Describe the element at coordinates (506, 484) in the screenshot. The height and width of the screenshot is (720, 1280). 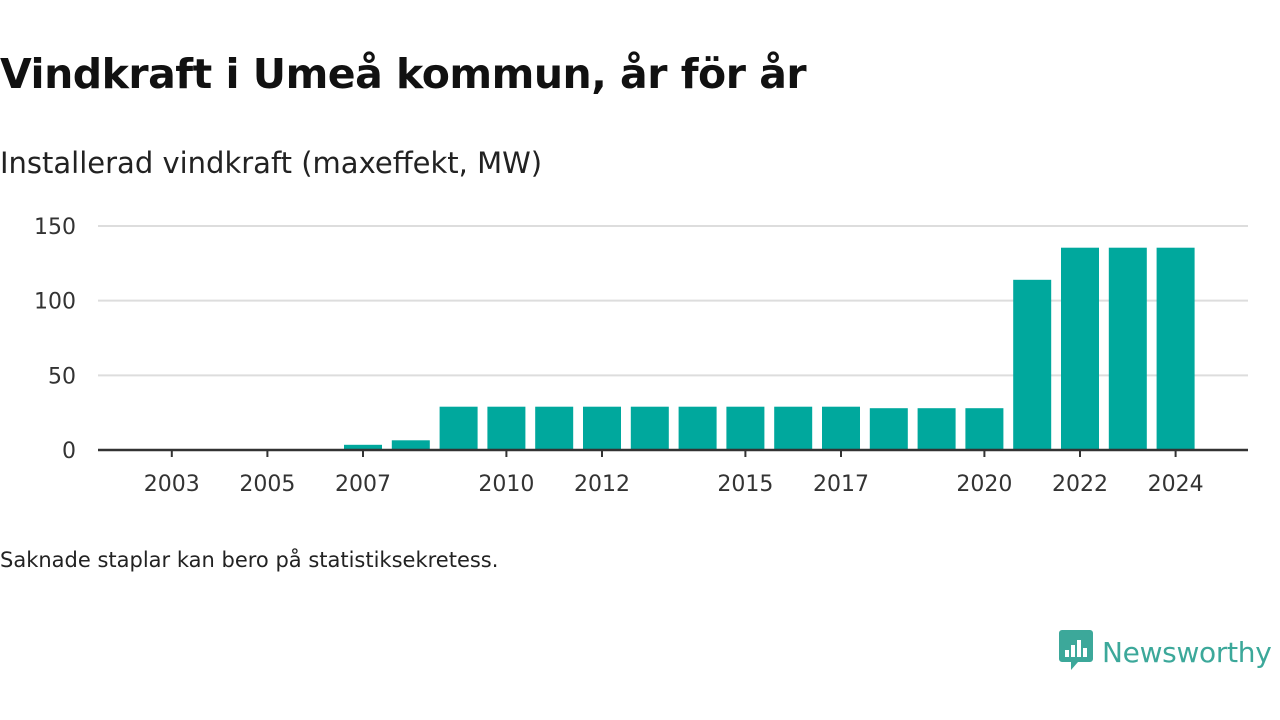
I see `x-tick-label-2010: 2010` at that location.